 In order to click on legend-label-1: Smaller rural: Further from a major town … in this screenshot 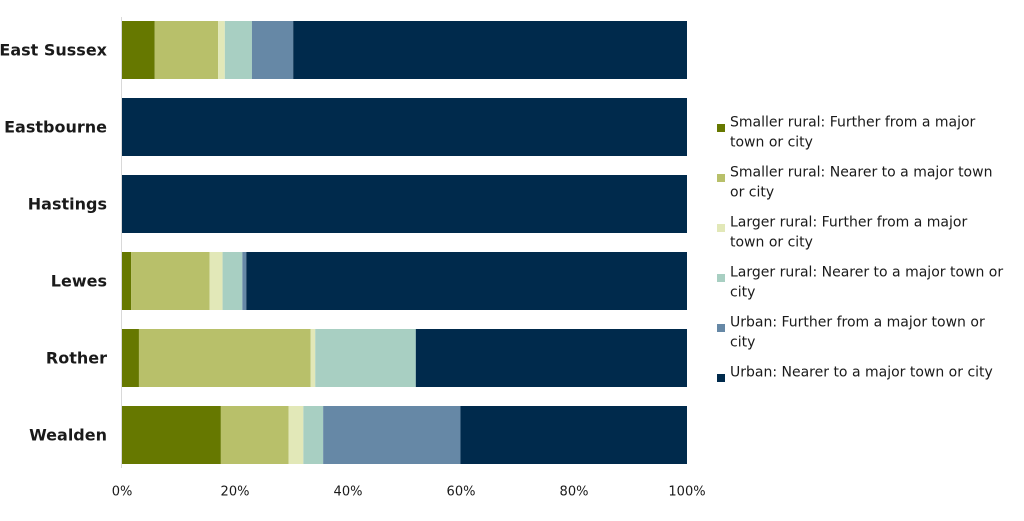, I will do `click(853, 133)`.